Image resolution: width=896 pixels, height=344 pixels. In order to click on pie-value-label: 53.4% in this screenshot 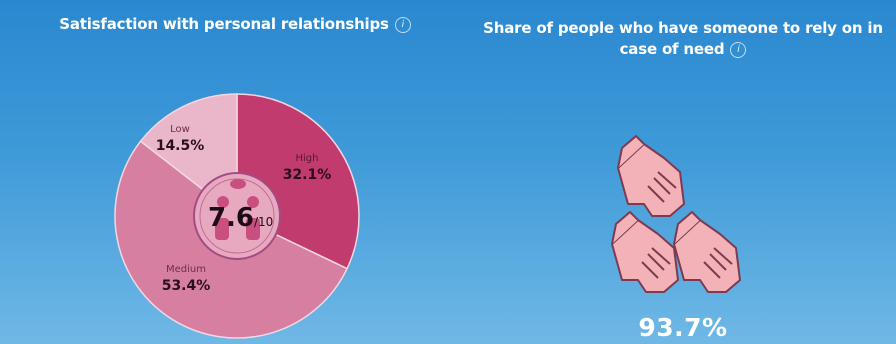, I will do `click(186, 286)`.